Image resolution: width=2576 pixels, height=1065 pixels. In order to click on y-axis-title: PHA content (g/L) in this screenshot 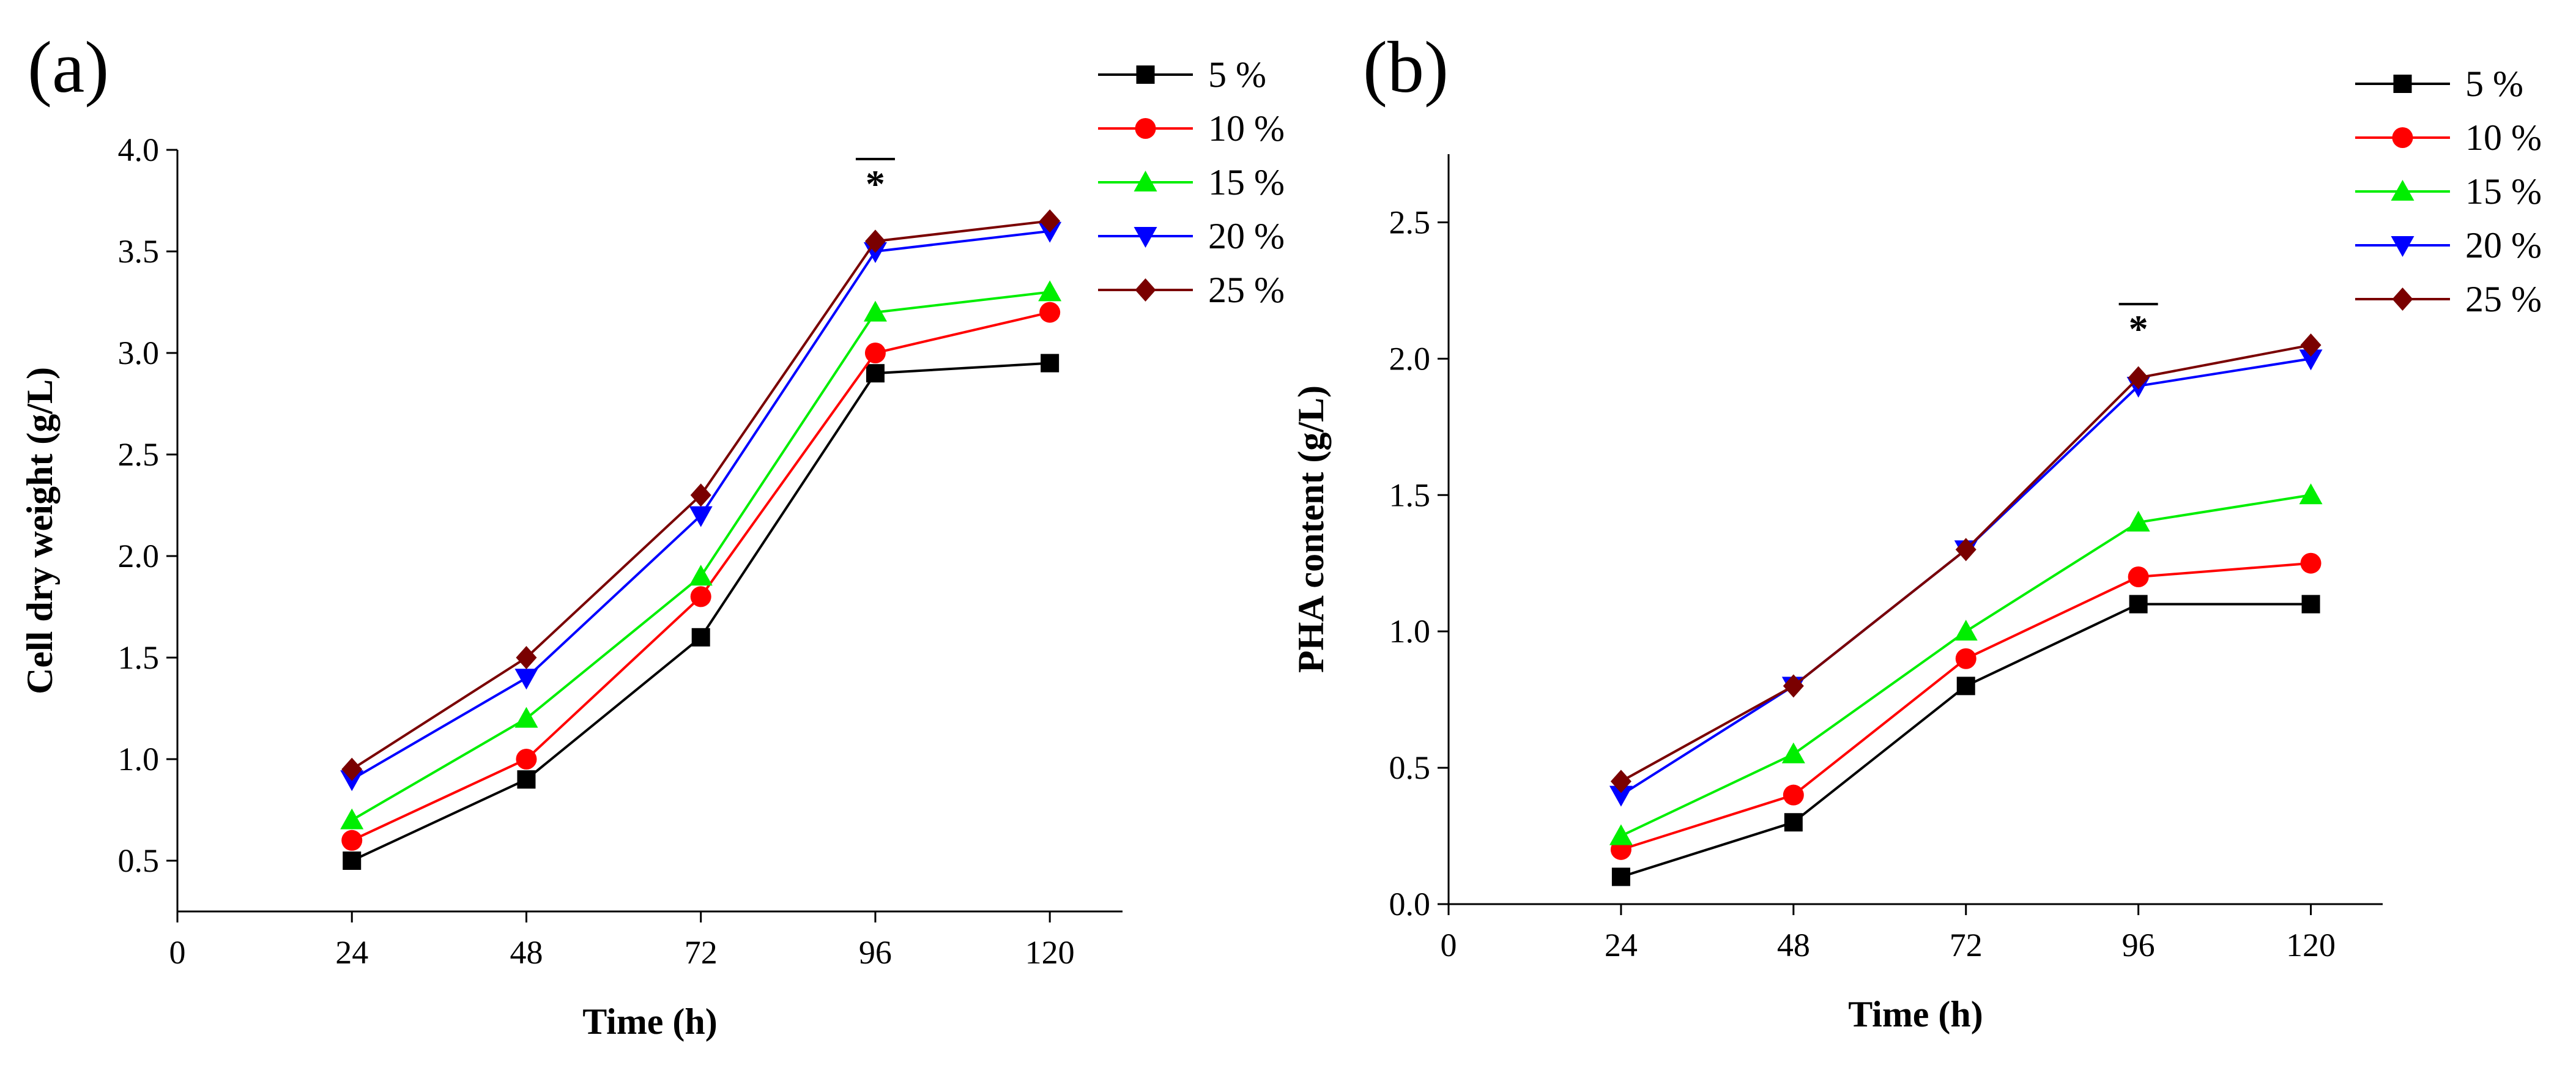, I will do `click(1311, 529)`.